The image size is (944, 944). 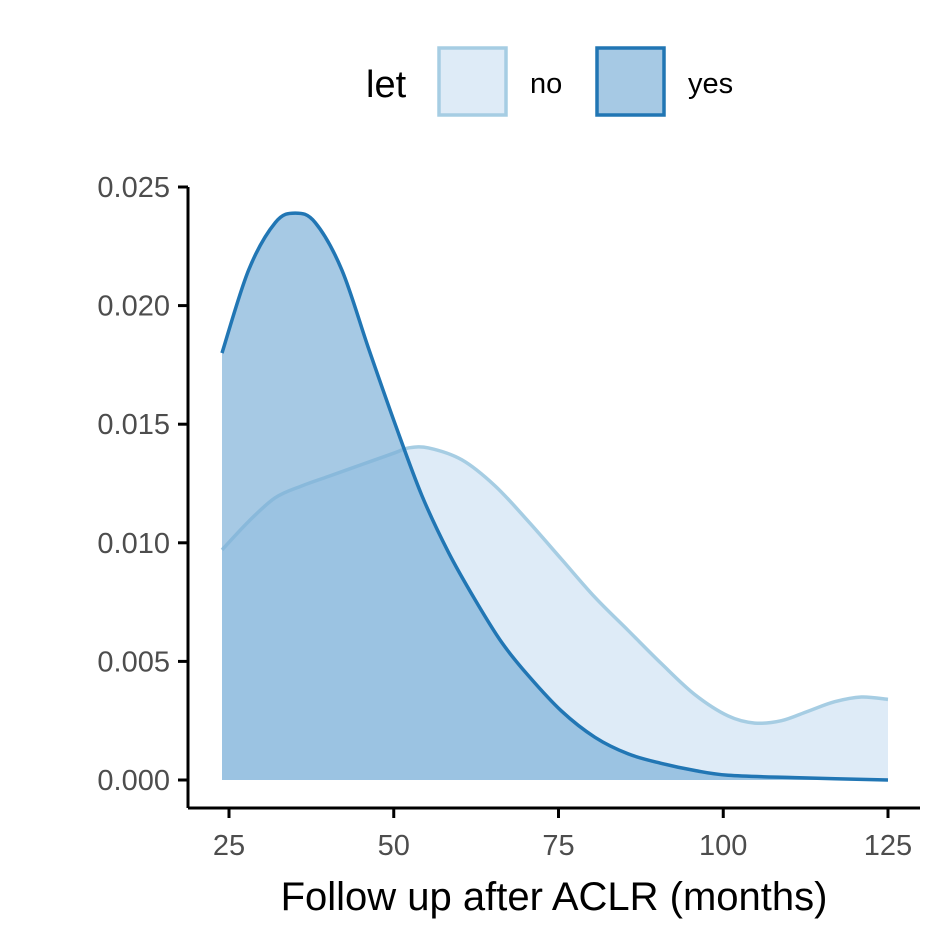 What do you see at coordinates (133, 188) in the screenshot?
I see `y-tick-label: 0.025` at bounding box center [133, 188].